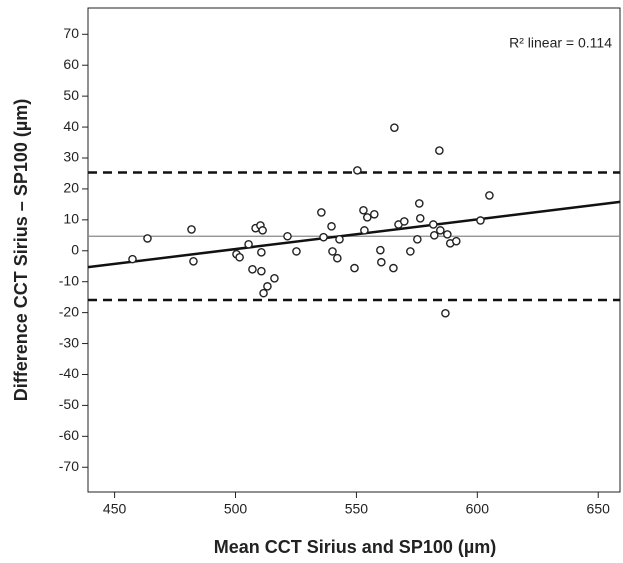 This screenshot has width=623, height=563. What do you see at coordinates (71, 95) in the screenshot?
I see `y-tick-label: 50` at bounding box center [71, 95].